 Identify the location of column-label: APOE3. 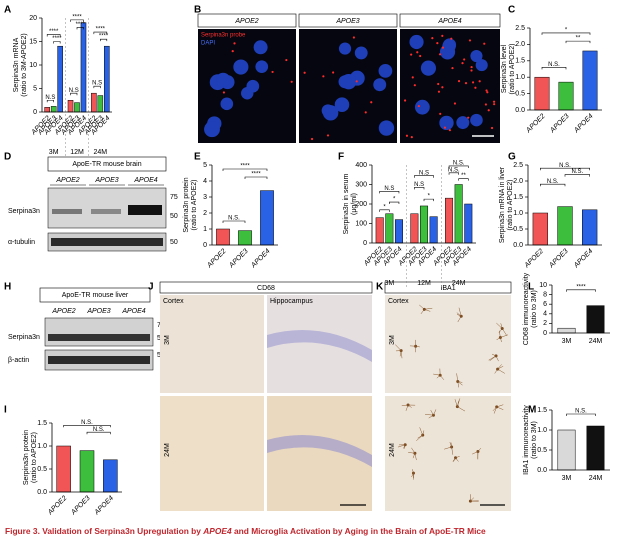
(347, 21).